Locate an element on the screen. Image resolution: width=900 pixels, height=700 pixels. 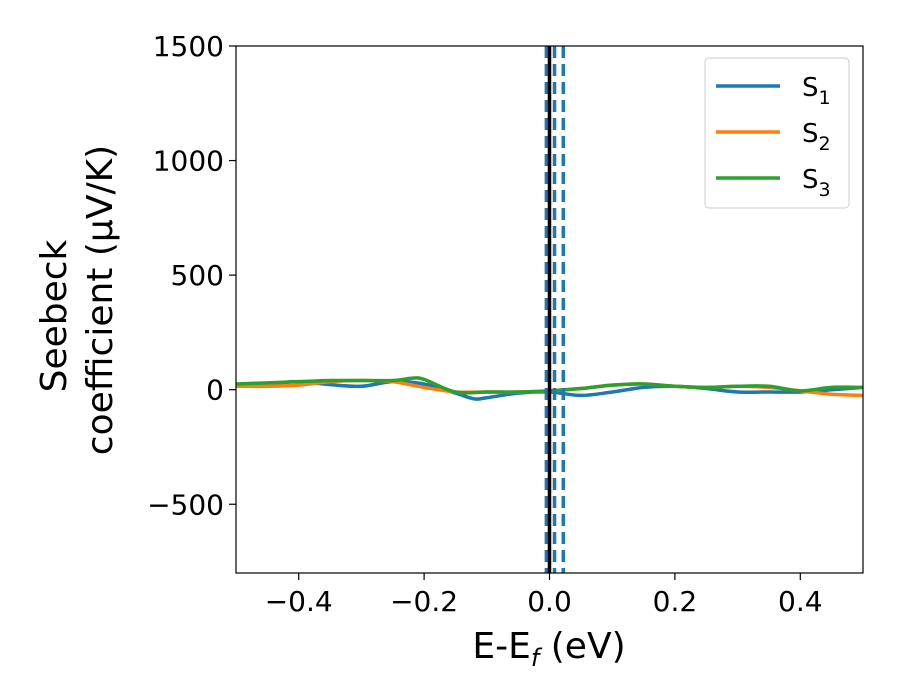
x-tick-label: 0.0 is located at coordinates (549, 601).